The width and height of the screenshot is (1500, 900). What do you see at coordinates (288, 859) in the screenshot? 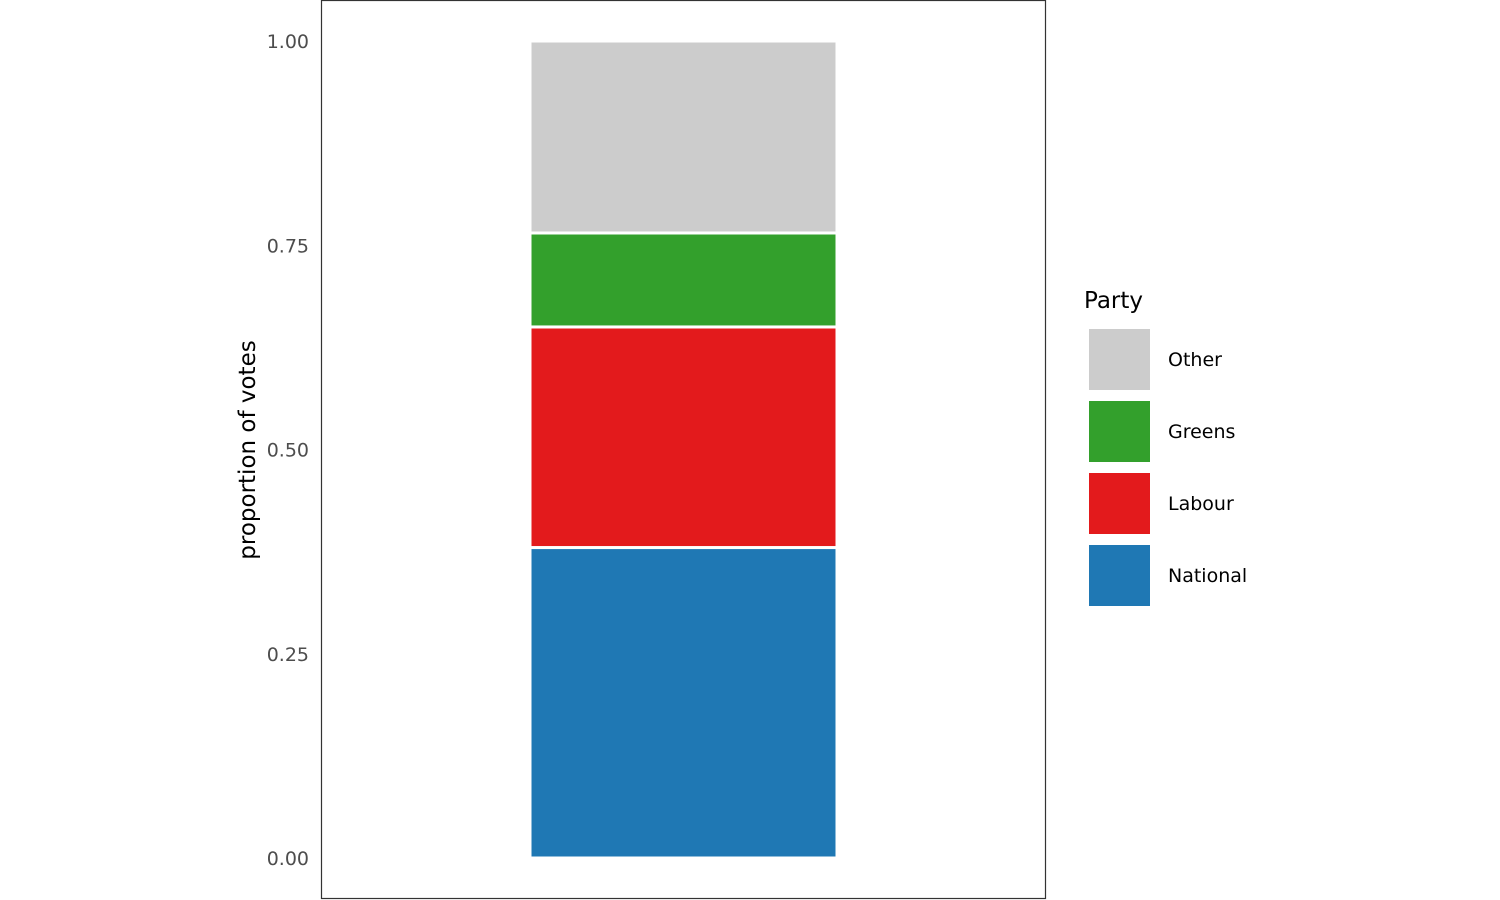
I see `y-tick-label: 0.00` at bounding box center [288, 859].